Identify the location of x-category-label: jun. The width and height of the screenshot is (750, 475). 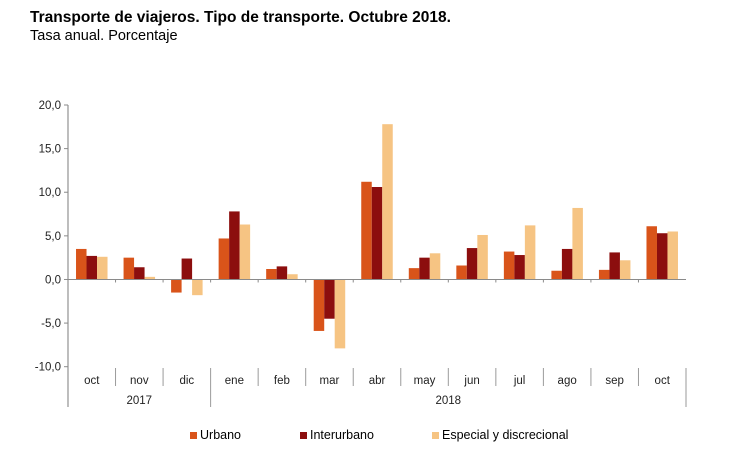
(471, 381).